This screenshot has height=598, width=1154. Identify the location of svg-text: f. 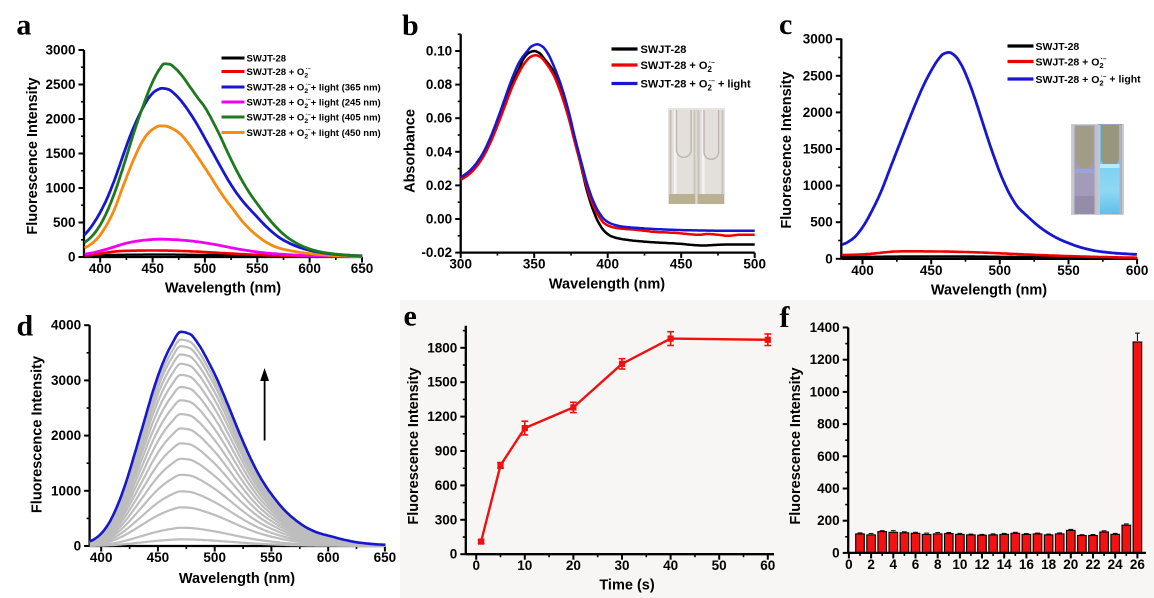
(785, 317).